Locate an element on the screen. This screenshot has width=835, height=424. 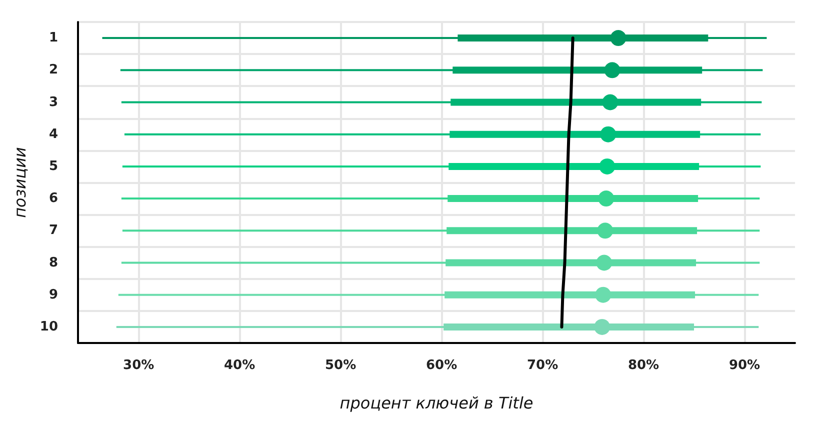
y-tick-label: 9 is located at coordinates (53, 294).